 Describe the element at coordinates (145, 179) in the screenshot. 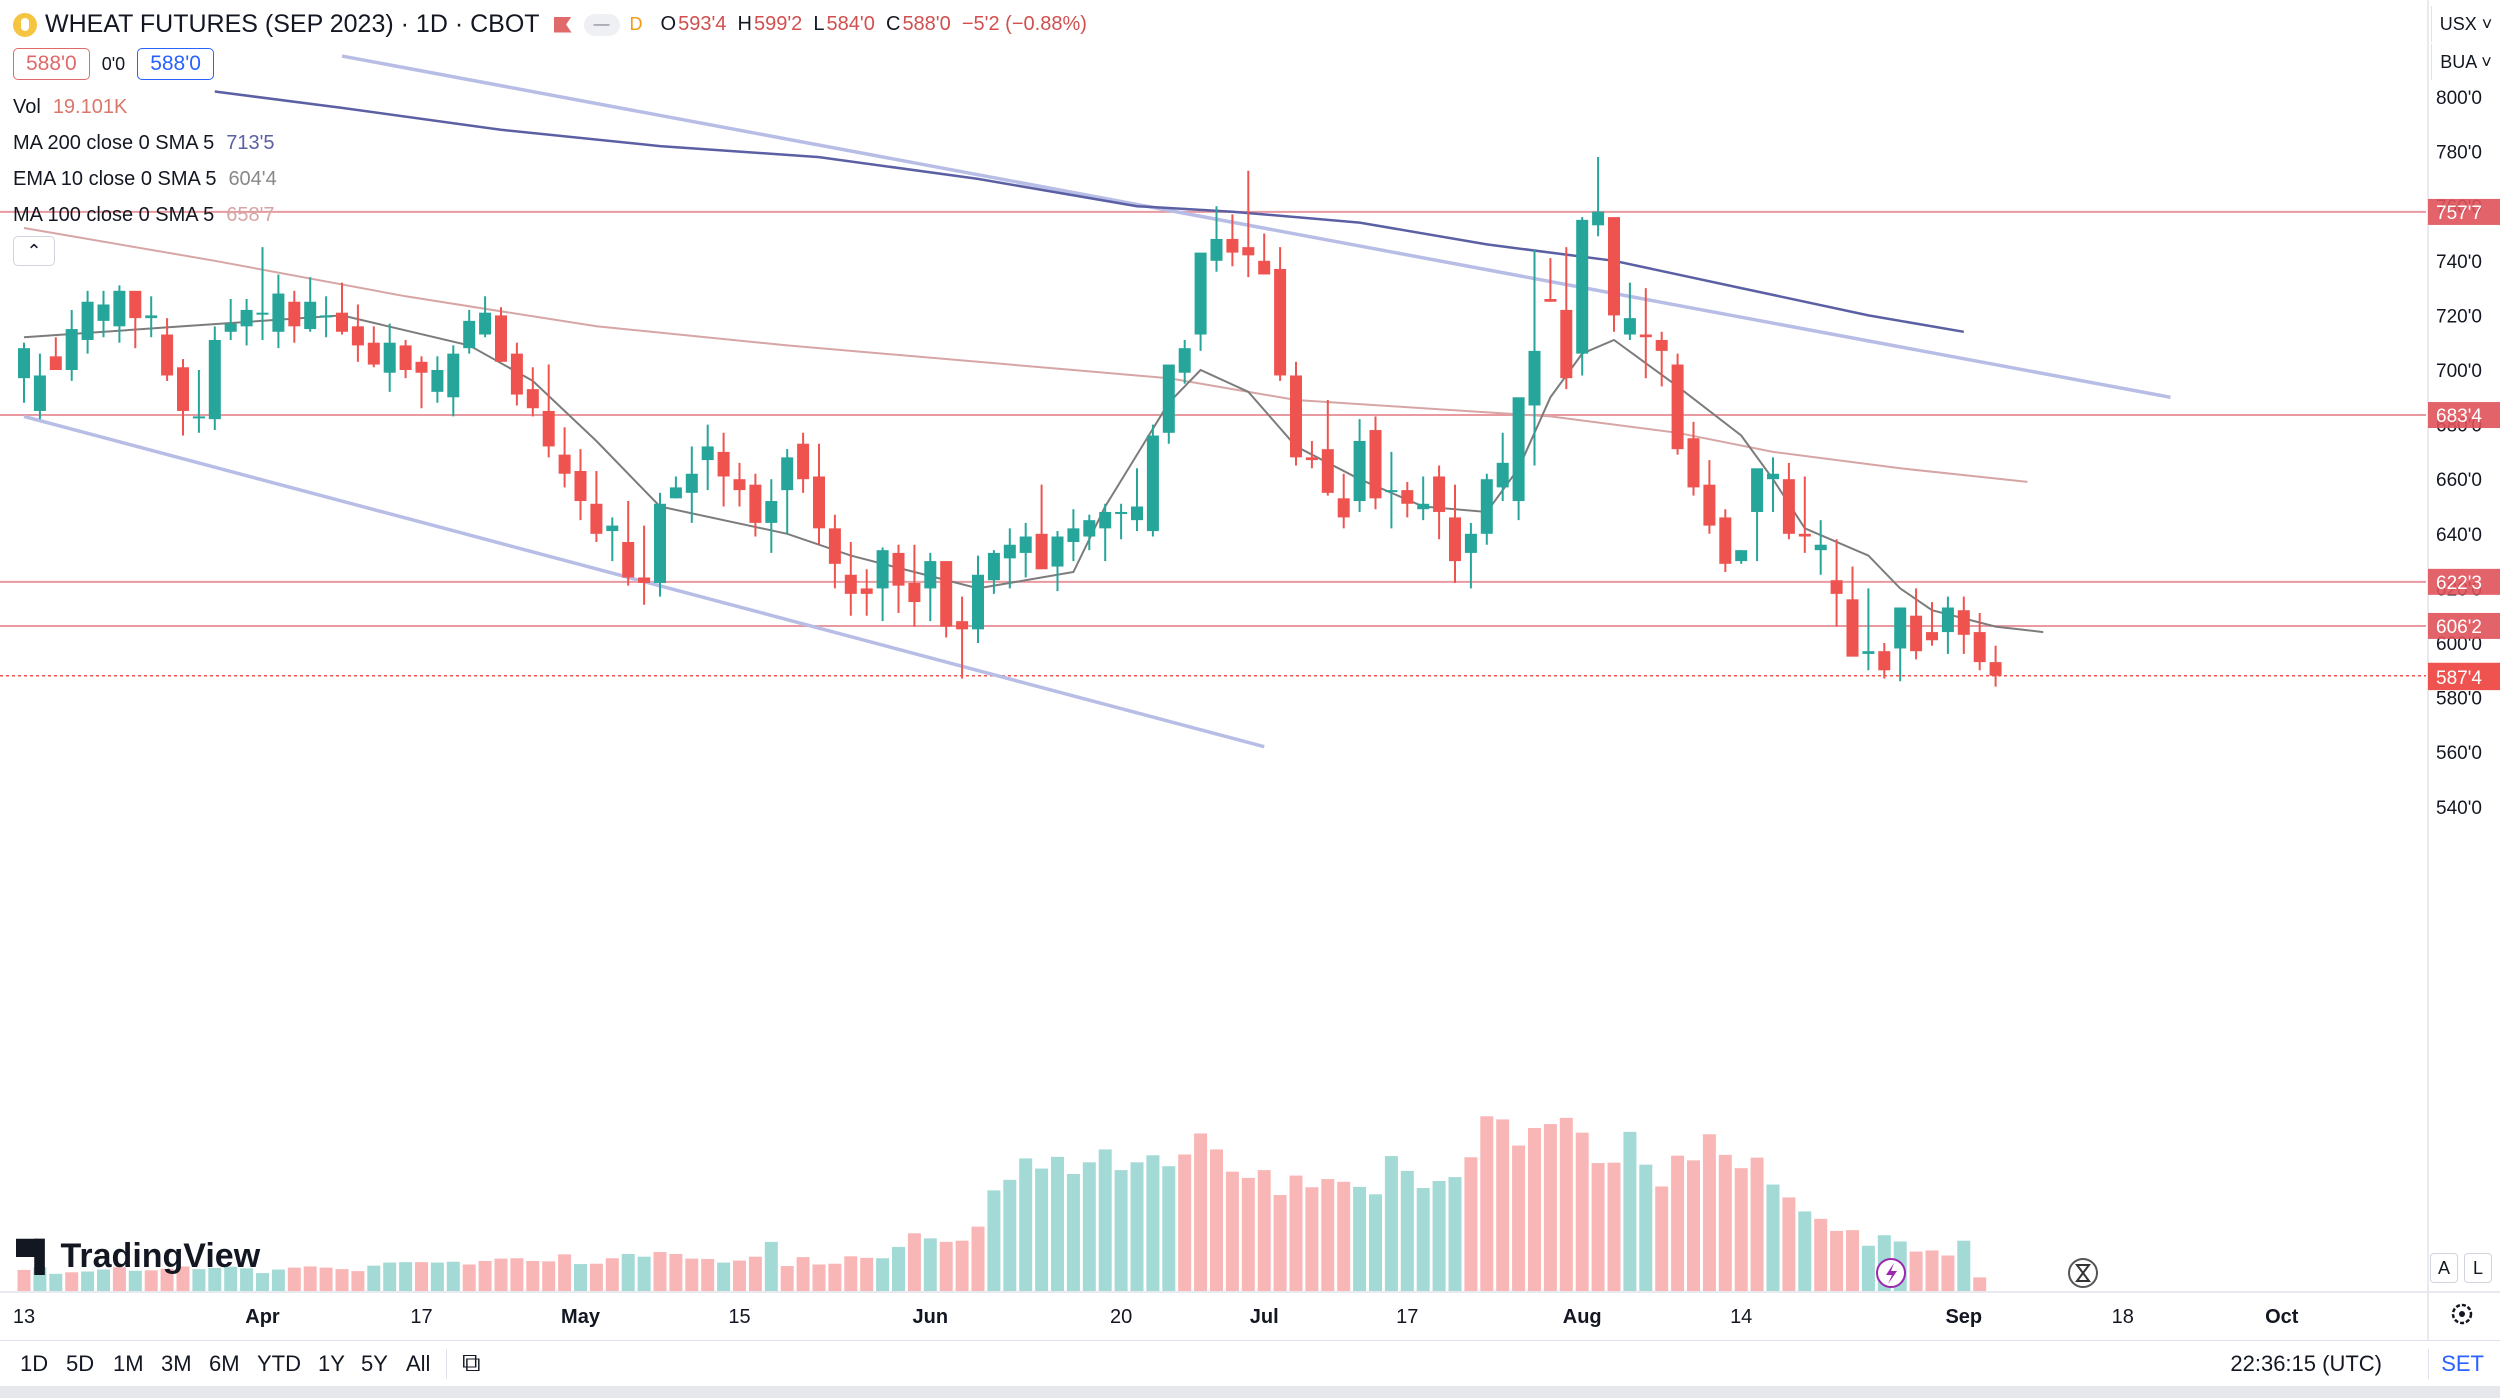

I see `indicator-ema10: EMA 10 close 0 SMA 5 604'4` at that location.